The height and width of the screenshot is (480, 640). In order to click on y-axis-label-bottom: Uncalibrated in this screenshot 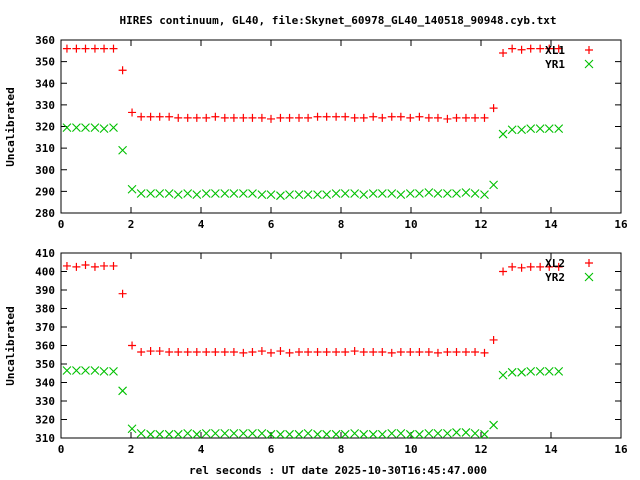, I will do `click(10, 345)`.